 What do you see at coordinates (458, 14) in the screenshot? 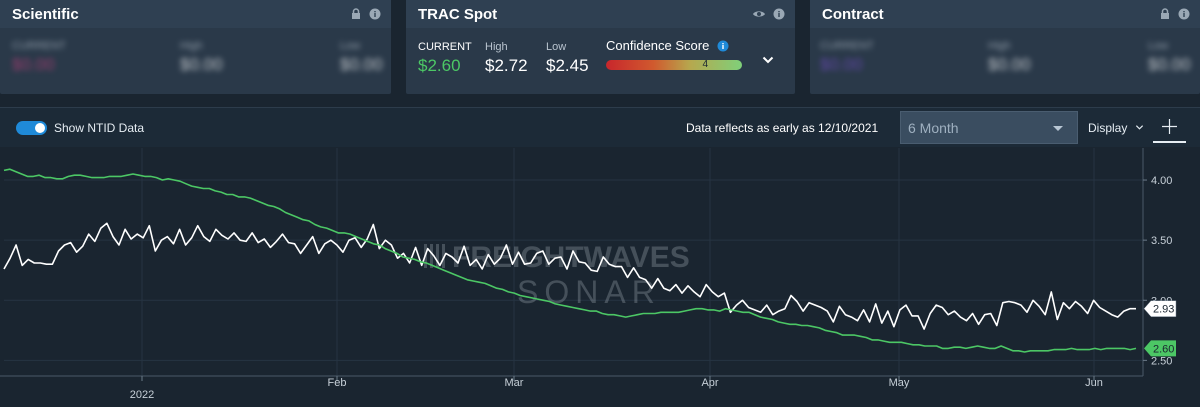
I see `trac-card-title: TRAC Spot` at bounding box center [458, 14].